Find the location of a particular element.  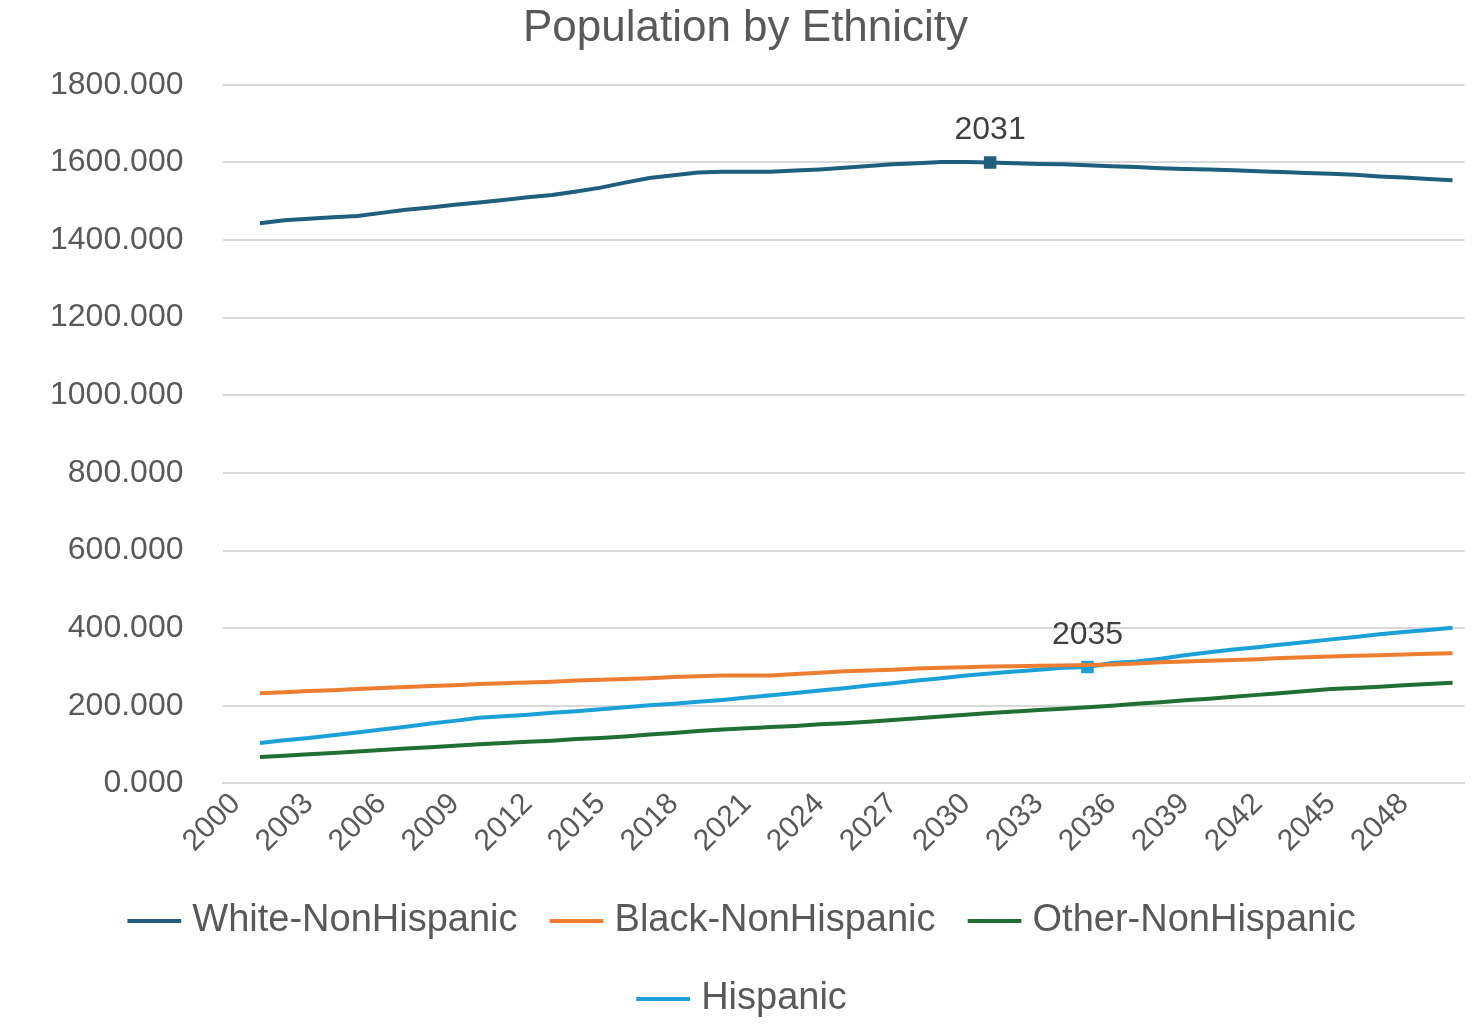

annotation: 2035 is located at coordinates (1087, 632).